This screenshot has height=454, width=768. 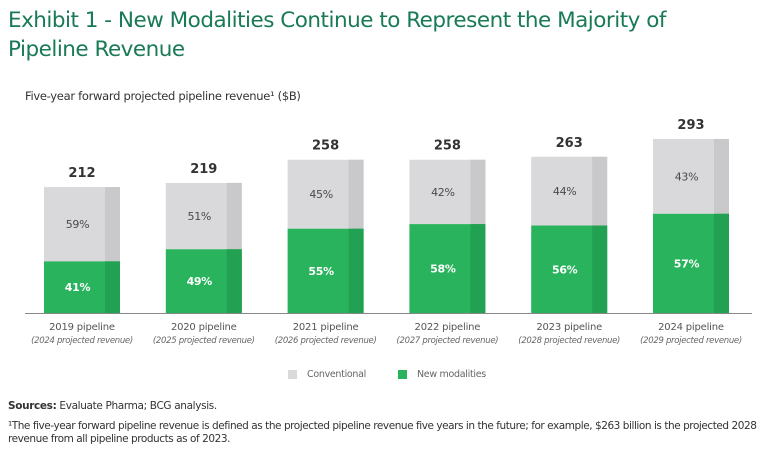 I want to click on category-label: 2022 pipeline, so click(x=448, y=327).